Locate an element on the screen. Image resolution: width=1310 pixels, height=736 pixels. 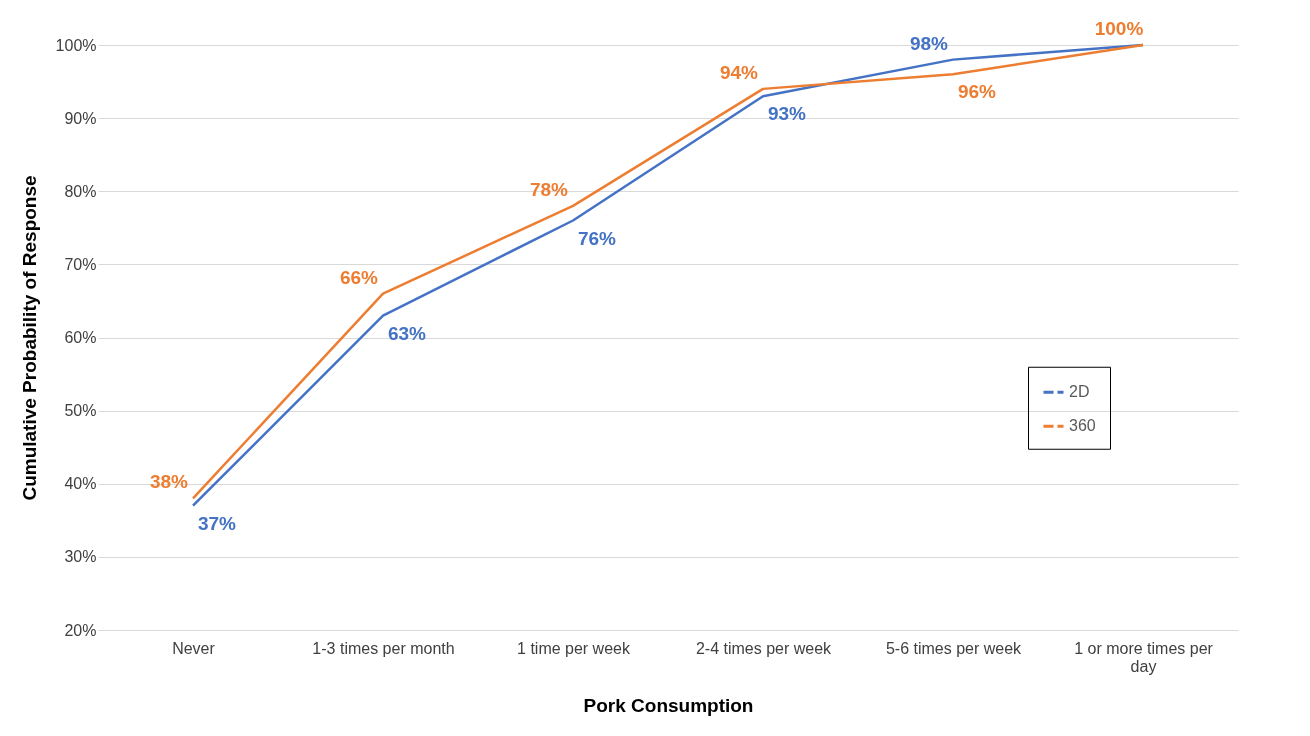
data-label: 63% is located at coordinates (407, 333).